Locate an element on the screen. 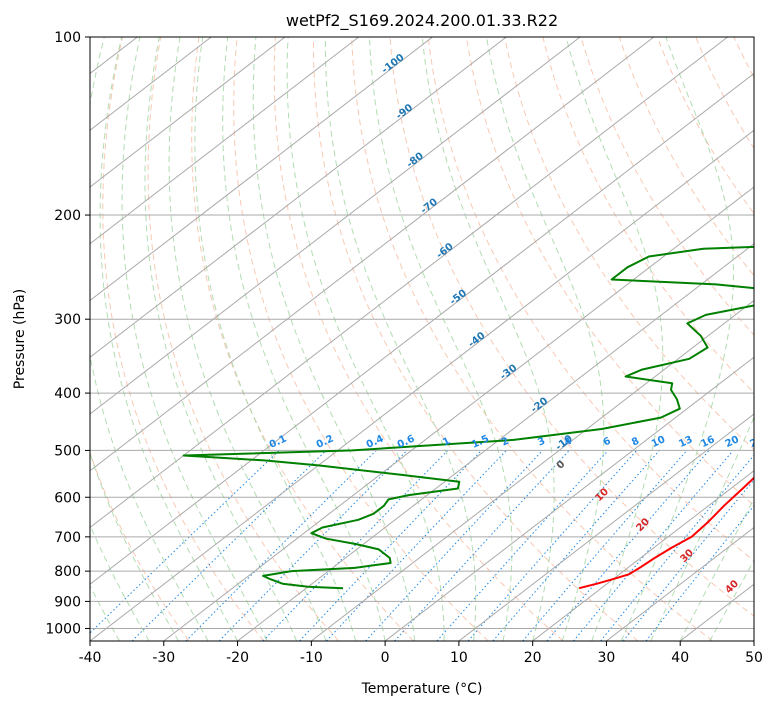 The width and height of the screenshot is (775, 708). x-axis-label: Temperature (°C) is located at coordinates (422, 689).